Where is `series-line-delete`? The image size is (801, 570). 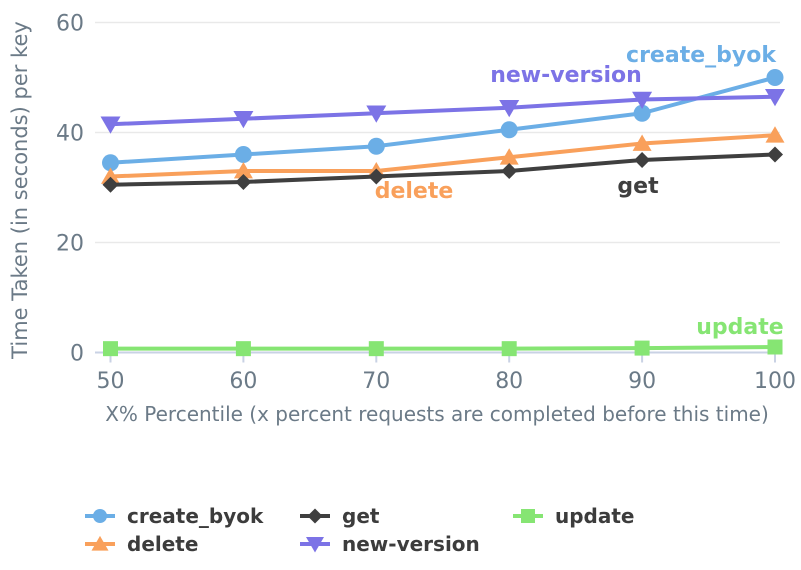
series-line-delete is located at coordinates (442, 156).